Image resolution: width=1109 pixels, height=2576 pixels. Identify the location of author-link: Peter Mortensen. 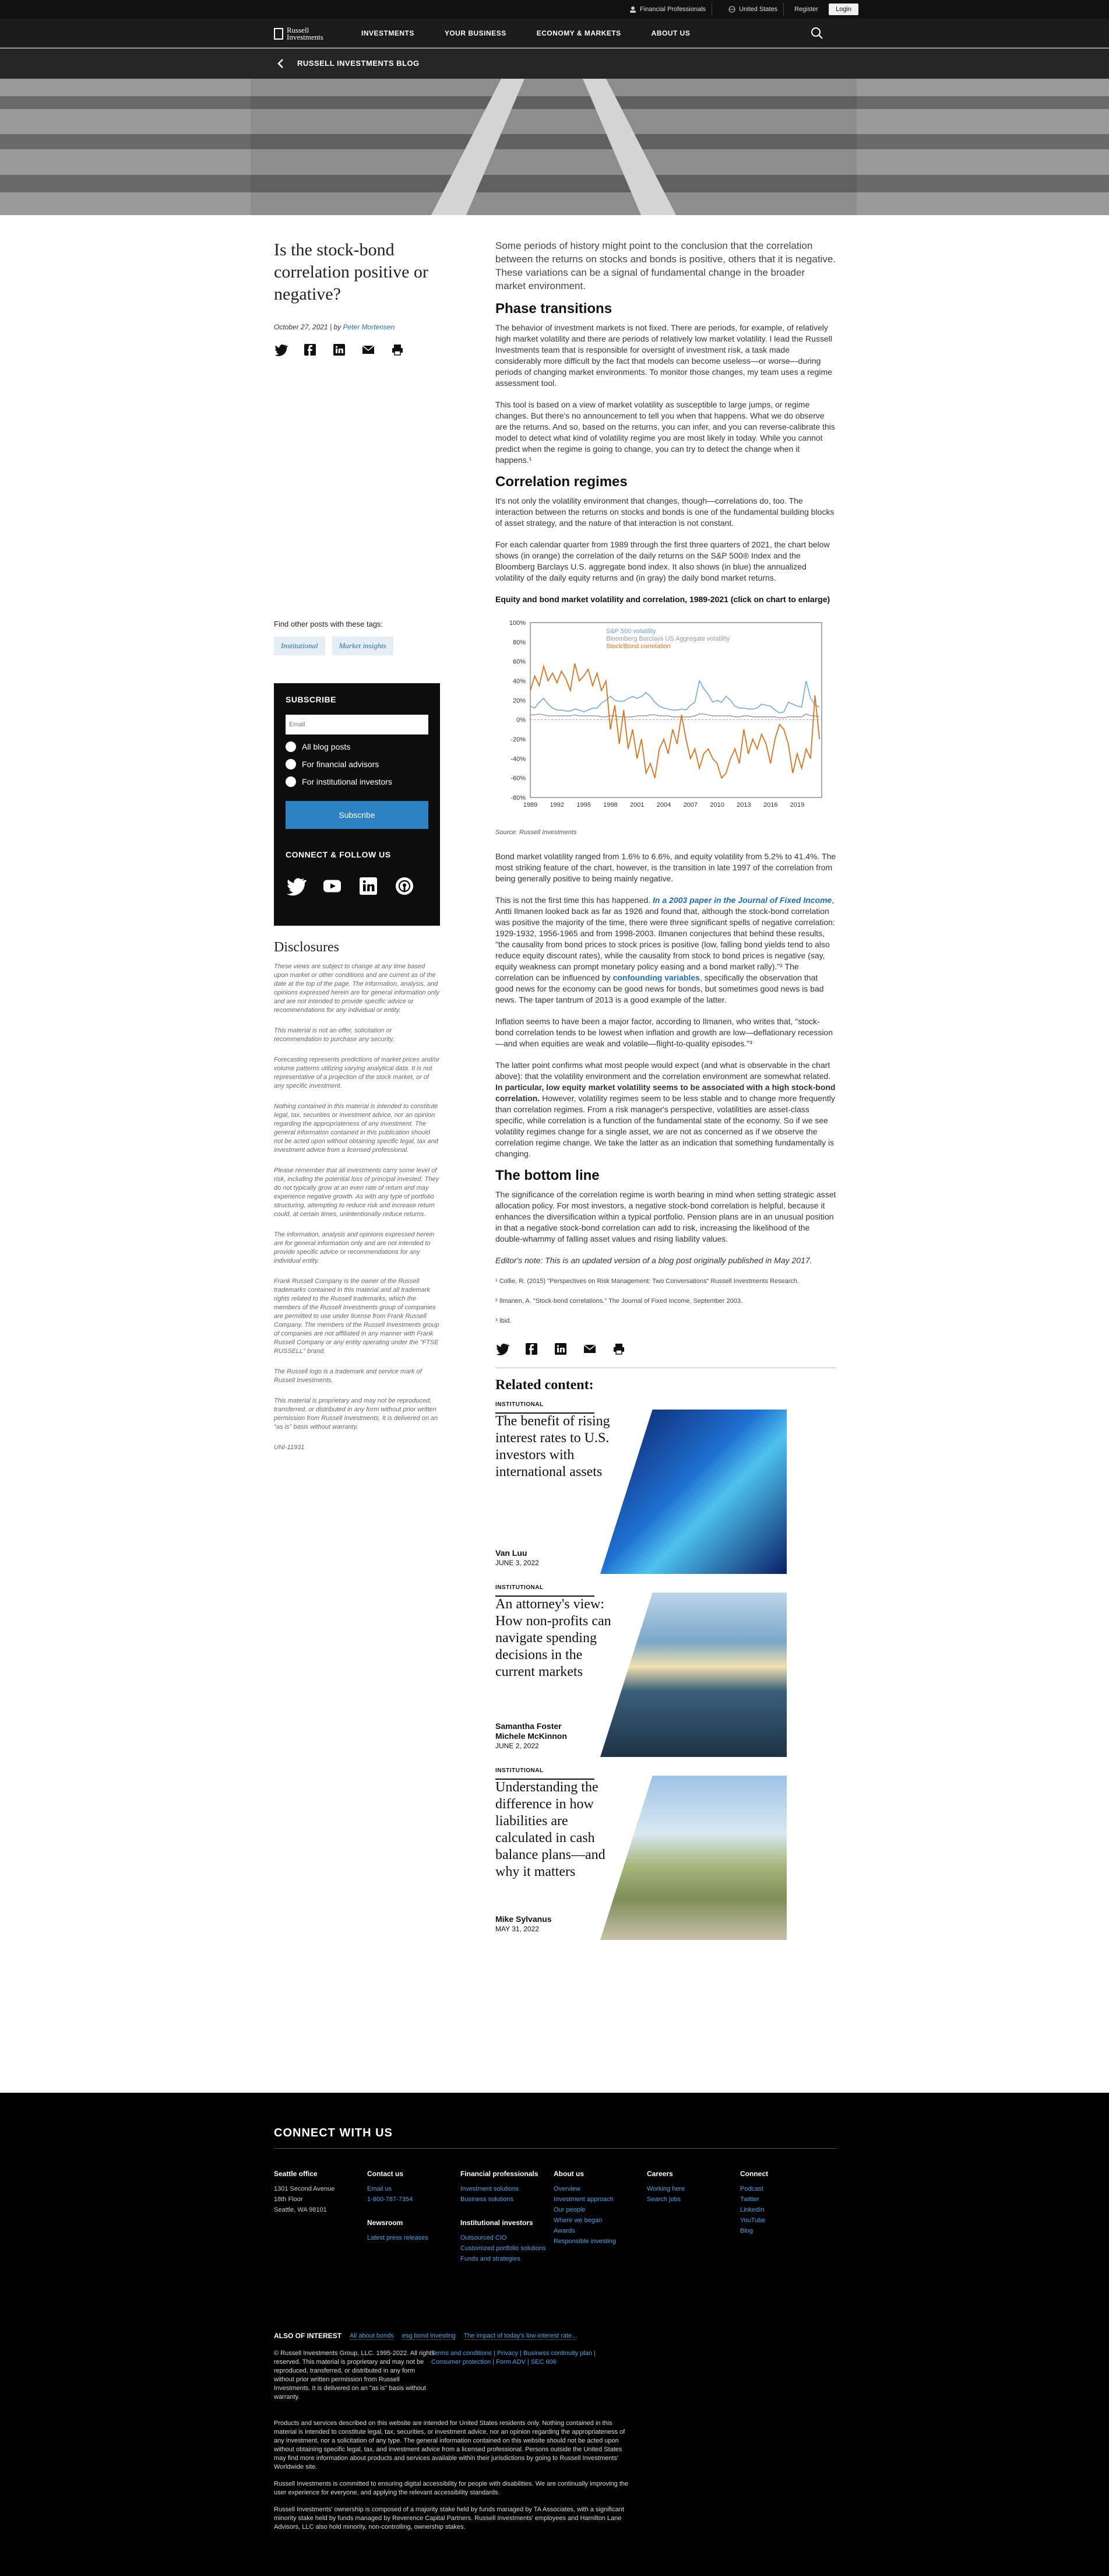
(369, 327).